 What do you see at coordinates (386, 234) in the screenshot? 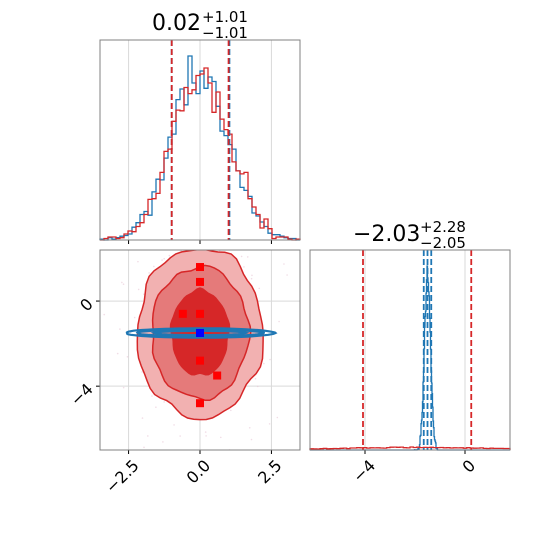
I see `title-param2-median: −2.03` at bounding box center [386, 234].